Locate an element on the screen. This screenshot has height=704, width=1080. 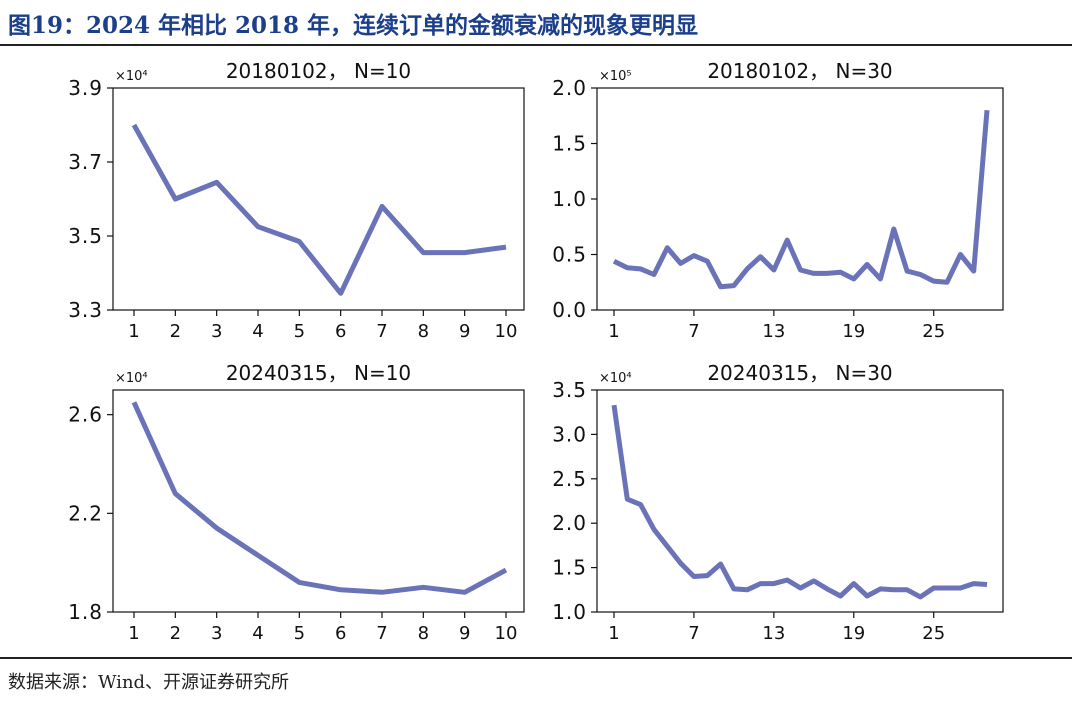
y-tick-label: 3.0 is located at coordinates (569, 434).